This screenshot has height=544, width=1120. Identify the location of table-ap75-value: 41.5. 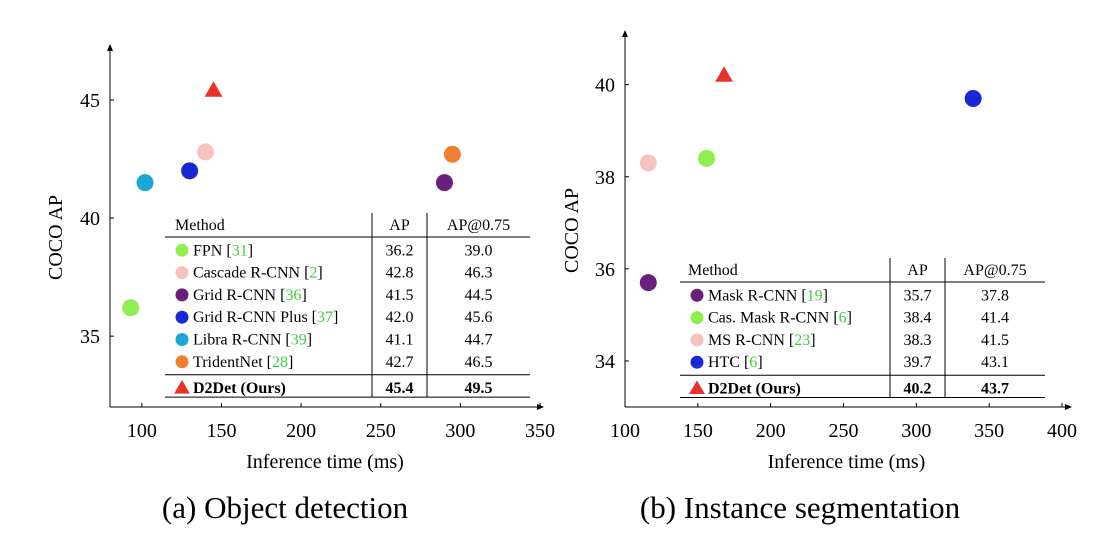
(995, 340).